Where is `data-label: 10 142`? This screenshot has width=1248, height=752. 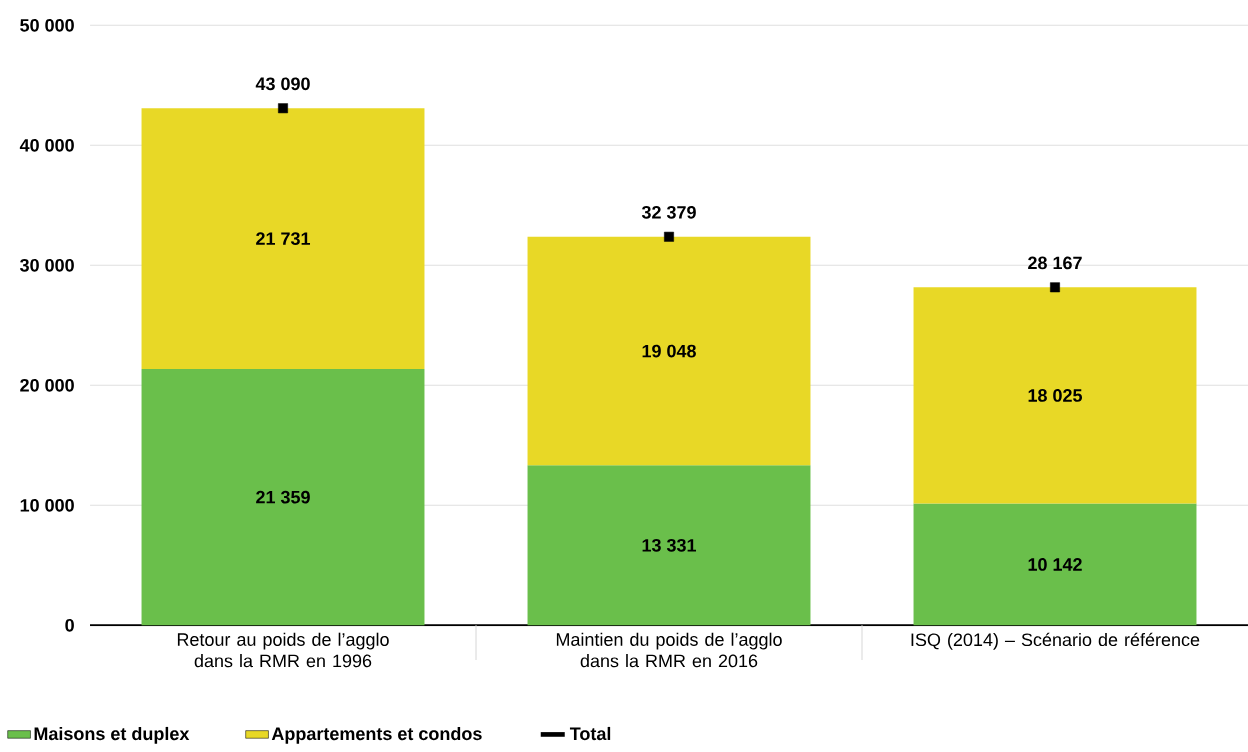
data-label: 10 142 is located at coordinates (1055, 564).